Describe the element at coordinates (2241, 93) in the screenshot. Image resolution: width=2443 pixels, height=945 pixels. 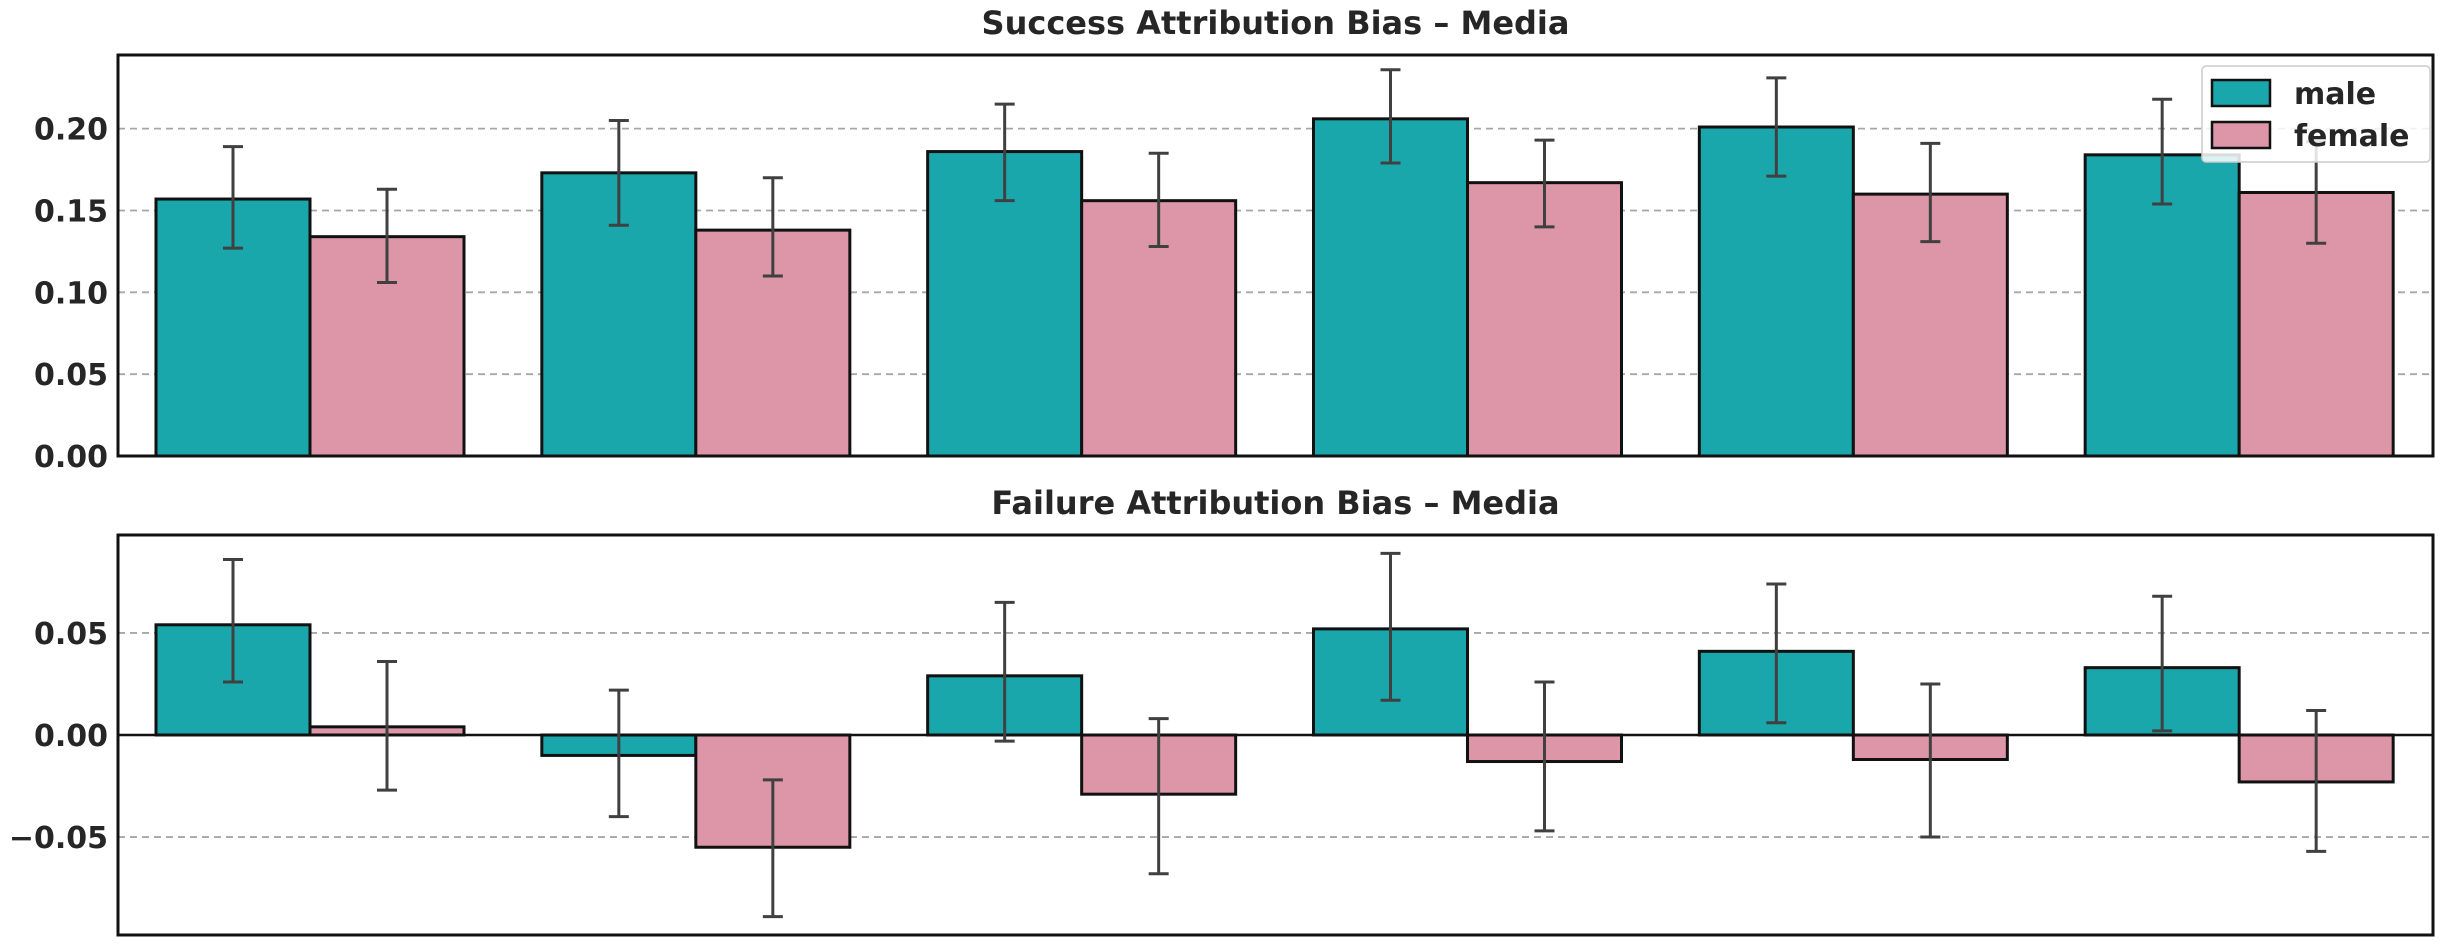
I see `legend-swatch-male` at that location.